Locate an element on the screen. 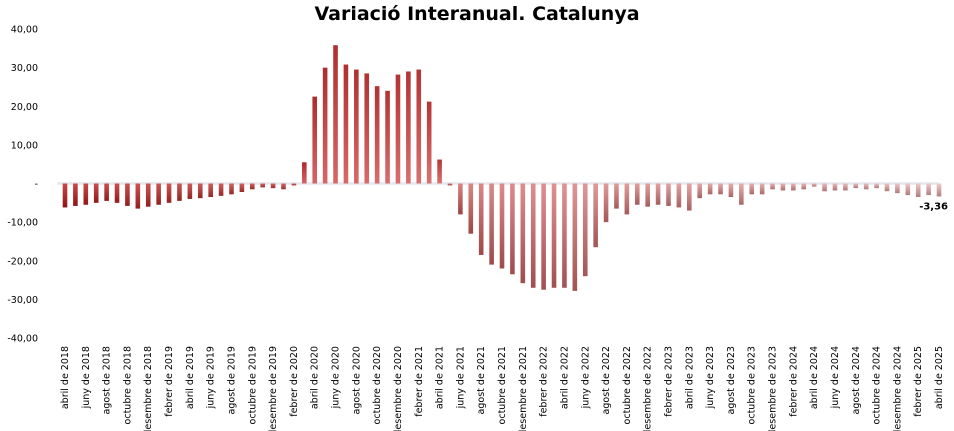 The width and height of the screenshot is (954, 431). x-tick-label: desembre de 2020 is located at coordinates (398, 388).